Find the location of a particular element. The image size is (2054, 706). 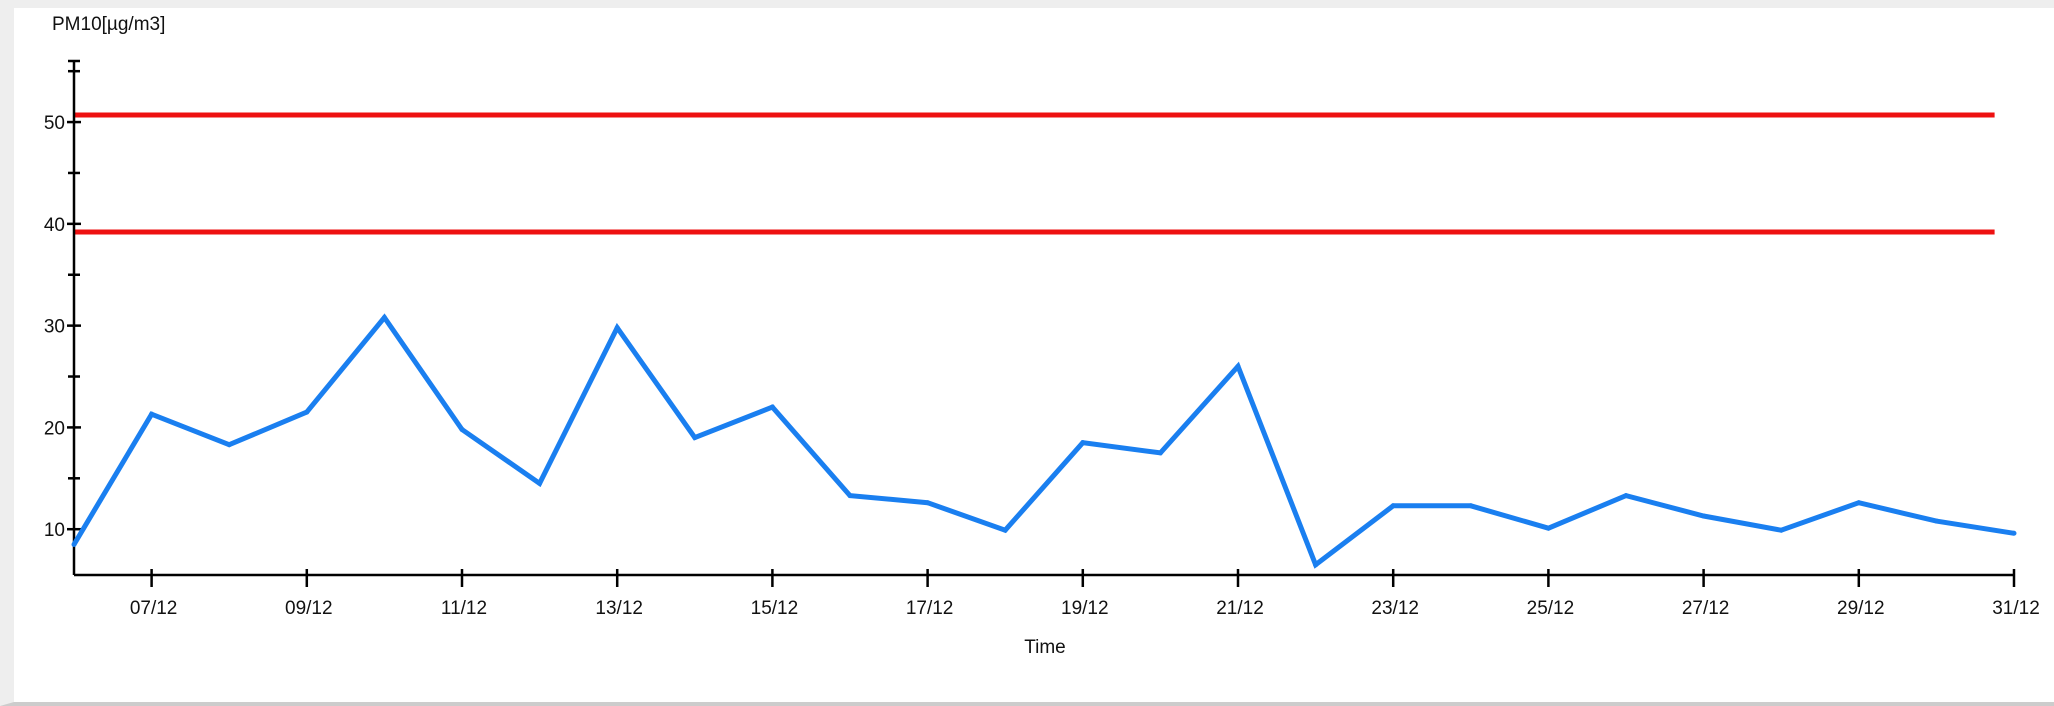

x-tick-label-23/12: 23/12 is located at coordinates (1395, 608).